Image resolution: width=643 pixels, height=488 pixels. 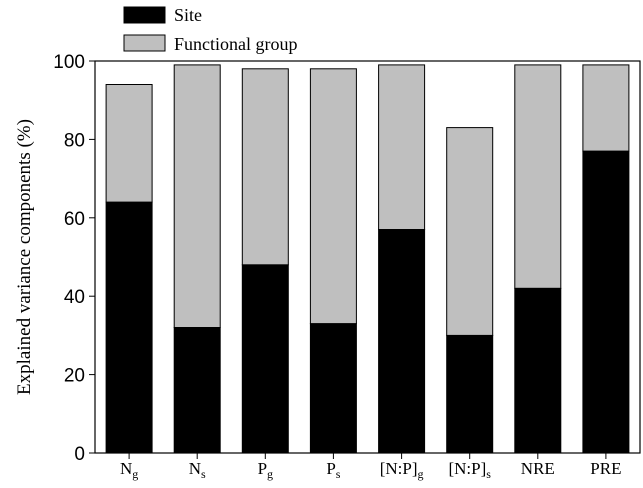 What do you see at coordinates (24, 257) in the screenshot?
I see `y-axis-label: Explained variance components (%)` at bounding box center [24, 257].